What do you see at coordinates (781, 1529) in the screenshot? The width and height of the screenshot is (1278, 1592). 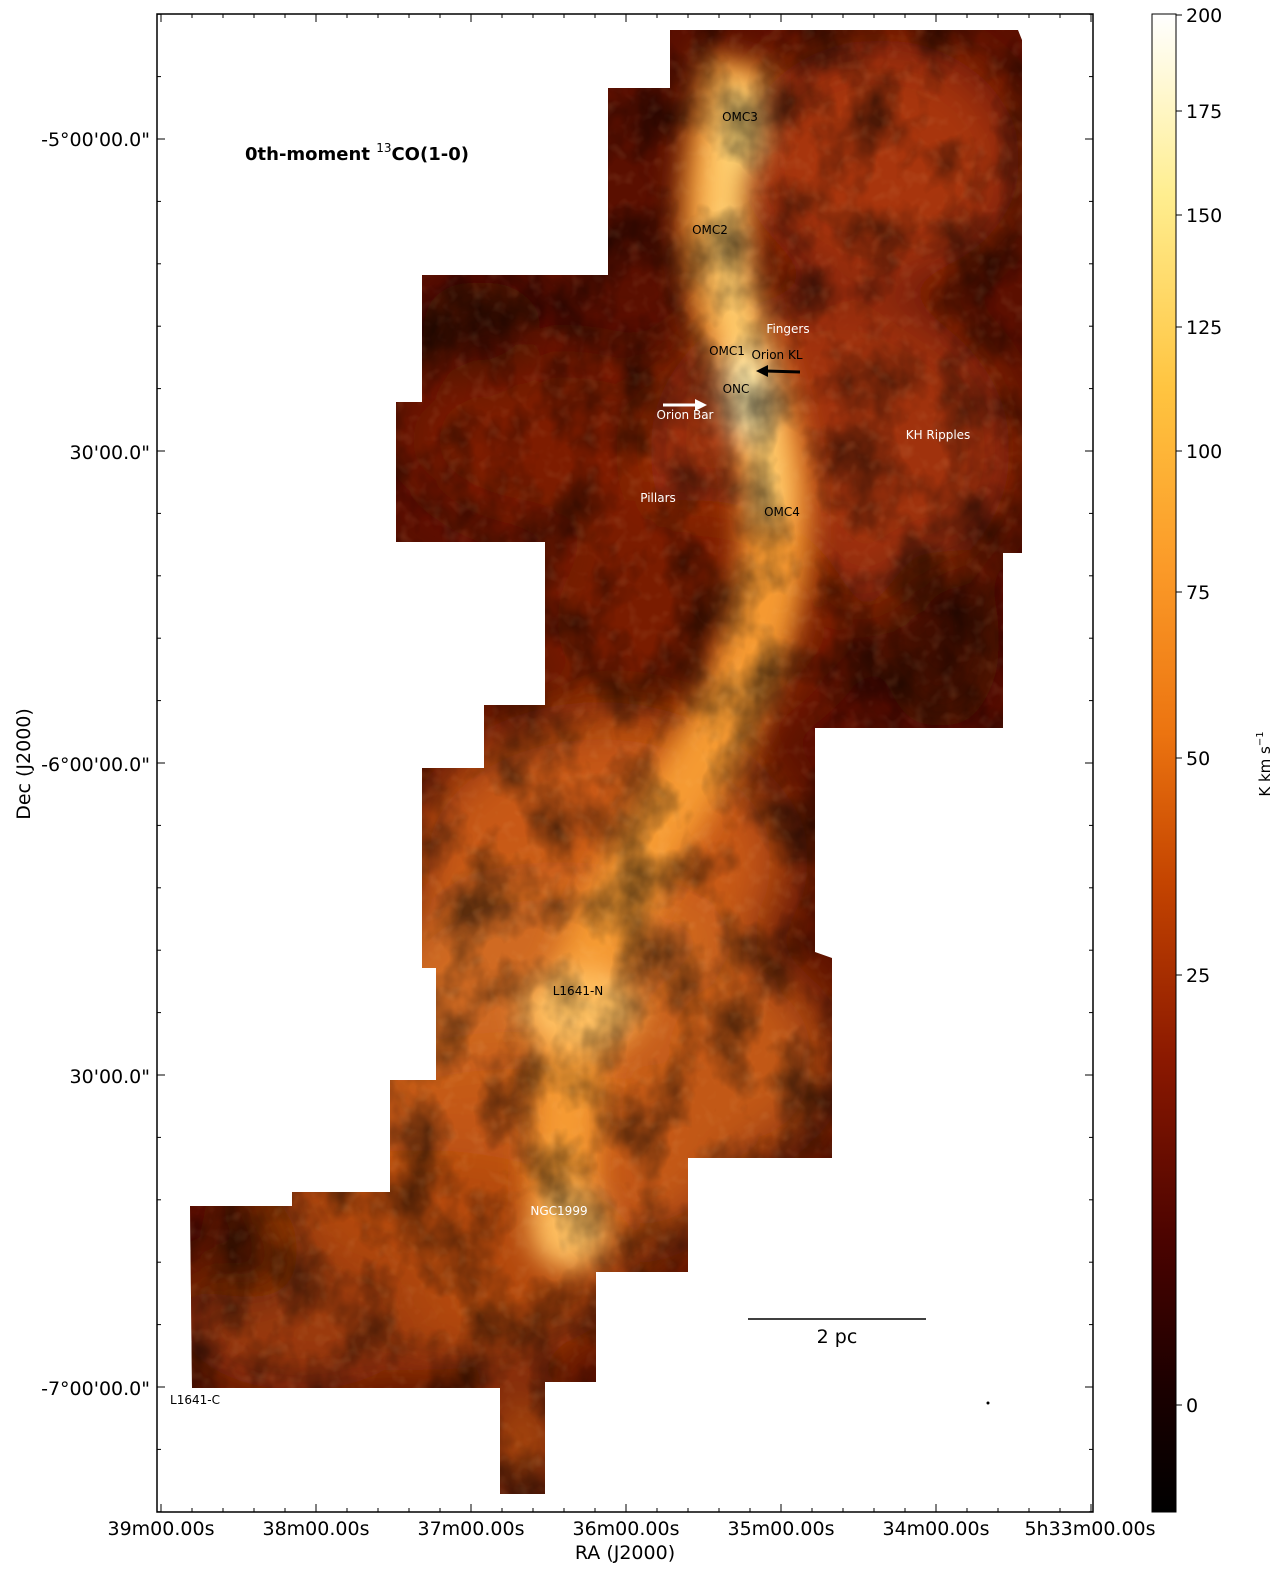 I see `x-tick-label: 35m00.00s` at bounding box center [781, 1529].